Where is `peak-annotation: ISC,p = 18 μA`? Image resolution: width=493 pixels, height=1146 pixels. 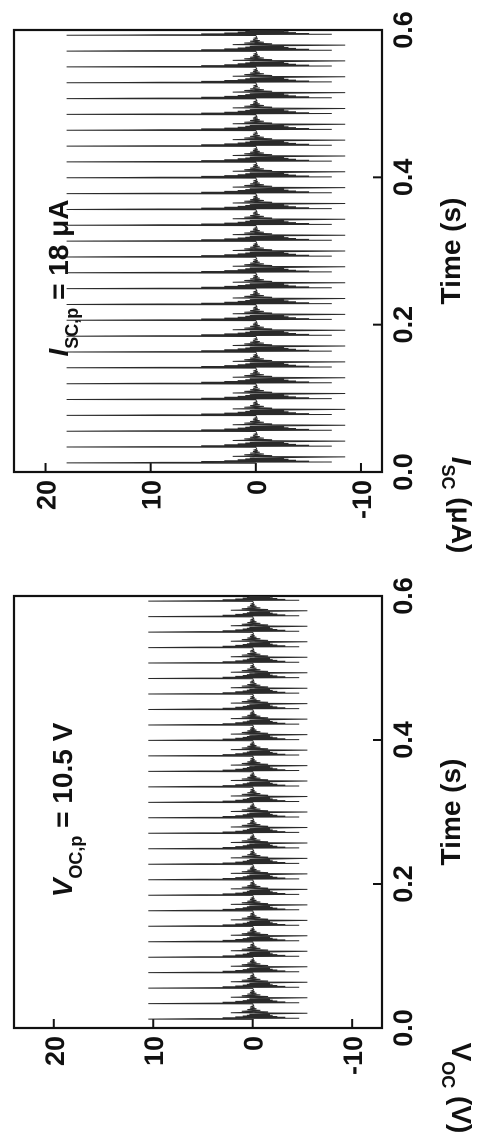 peak-annotation: ISC,p = 18 μA is located at coordinates (62, 278).